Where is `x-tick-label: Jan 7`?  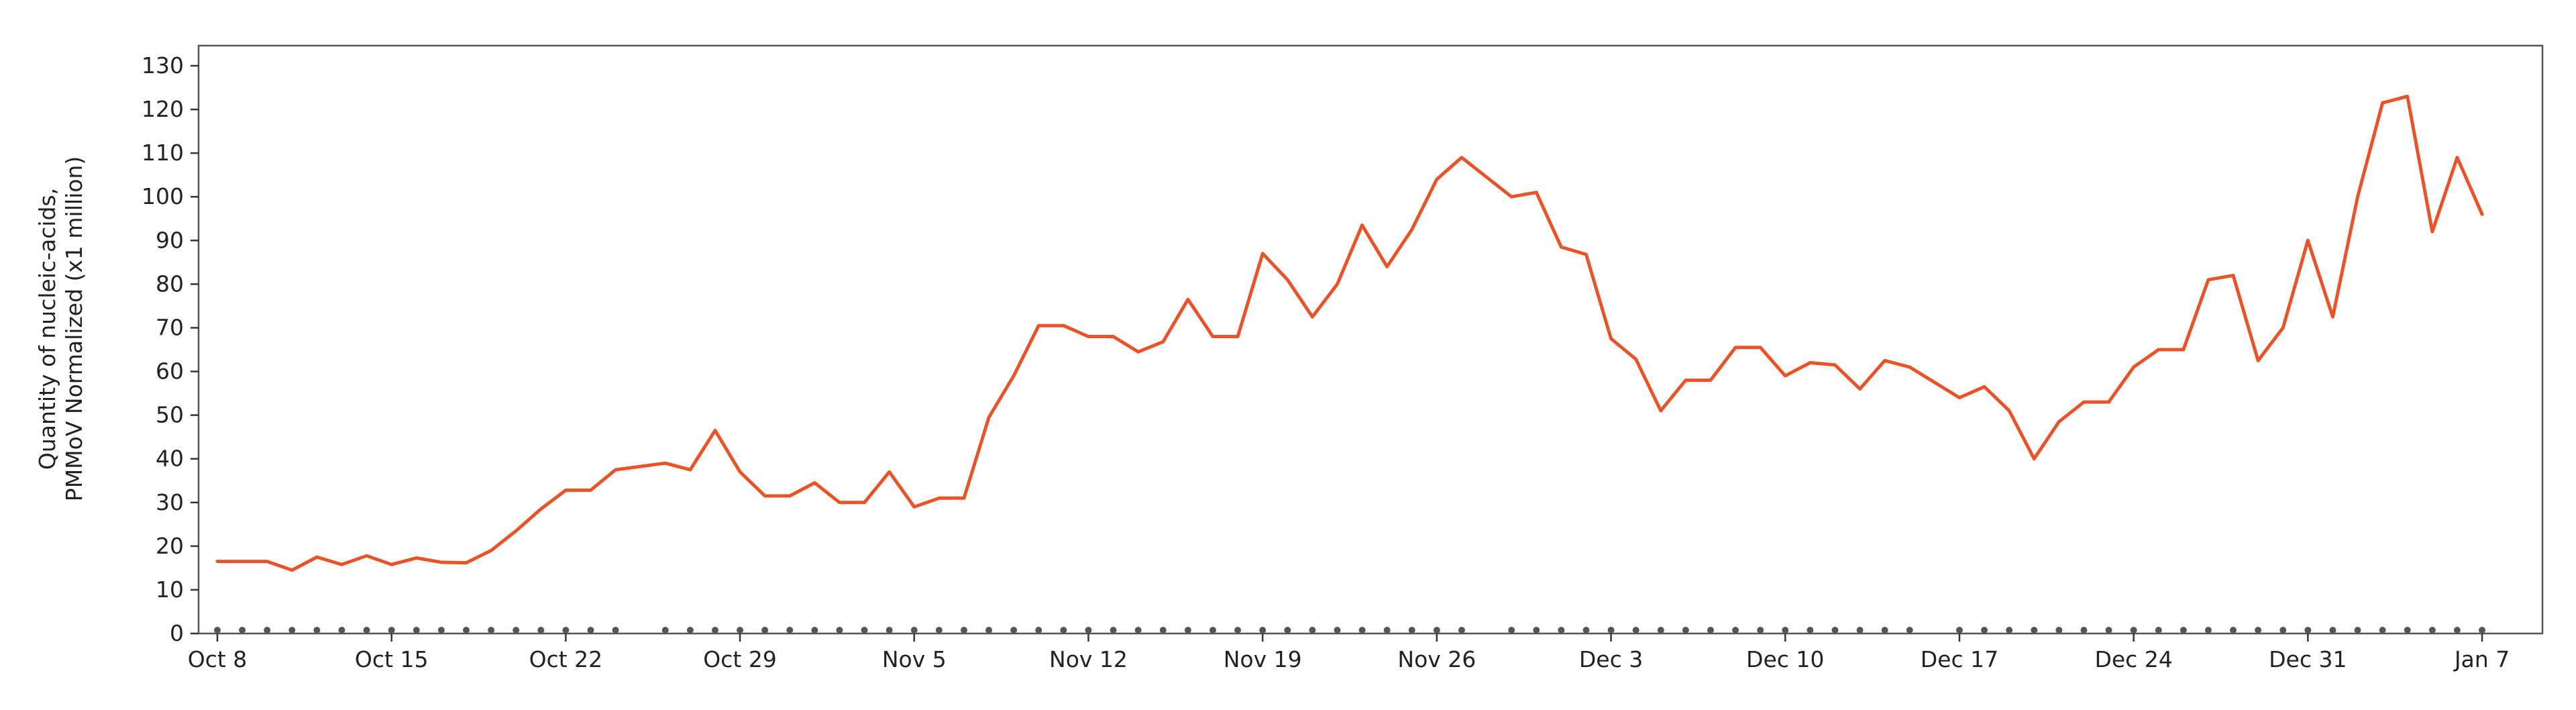 x-tick-label: Jan 7 is located at coordinates (2481, 659).